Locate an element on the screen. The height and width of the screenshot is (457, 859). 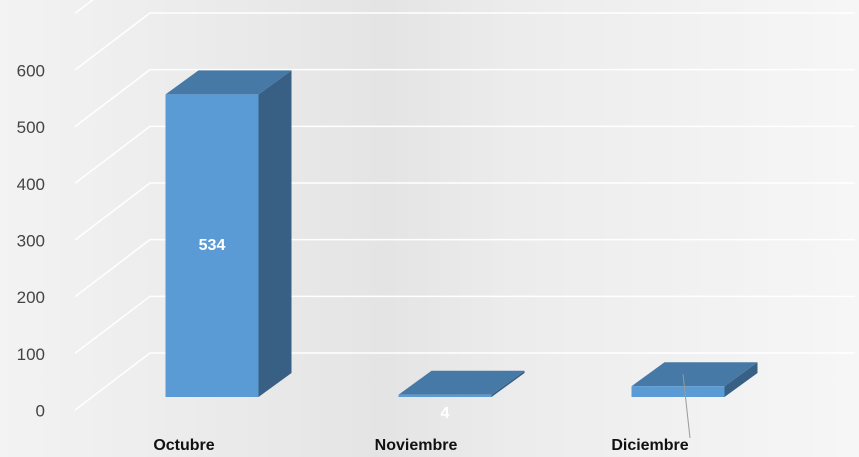
y-tick-label: 300 is located at coordinates (31, 240).